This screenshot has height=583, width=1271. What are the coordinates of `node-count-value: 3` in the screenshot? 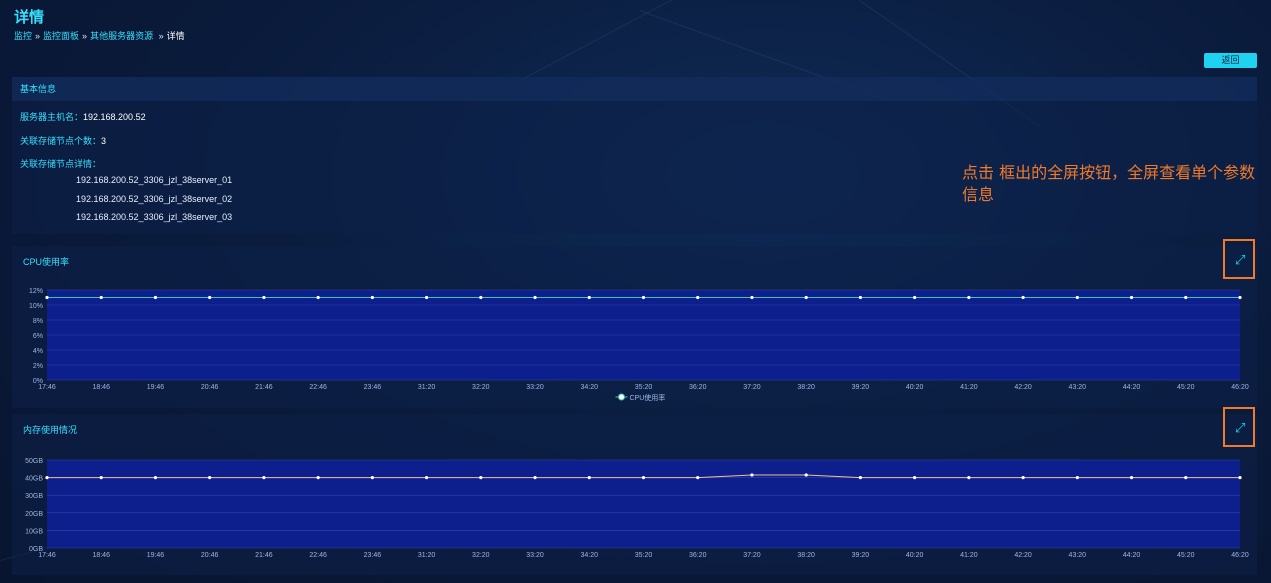 It's located at (104, 141).